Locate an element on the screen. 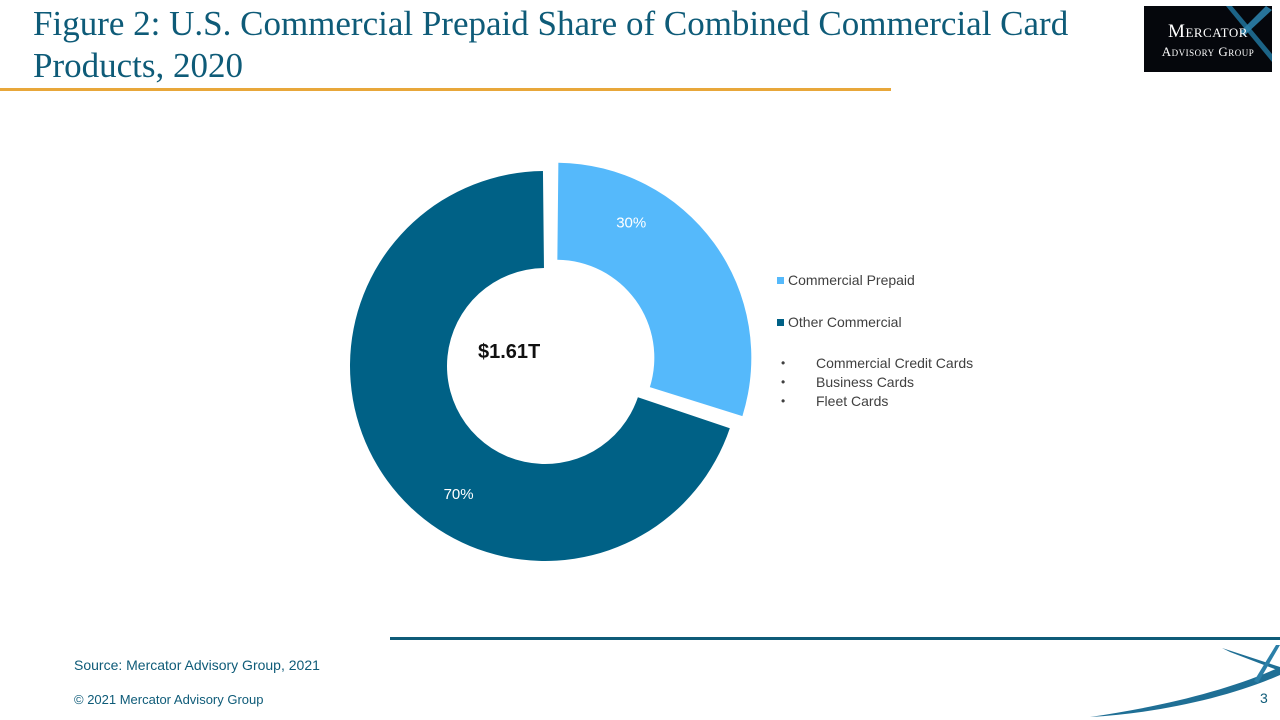 The width and height of the screenshot is (1280, 720). mercator-logo: Mercator Advisory Group is located at coordinates (1208, 39).